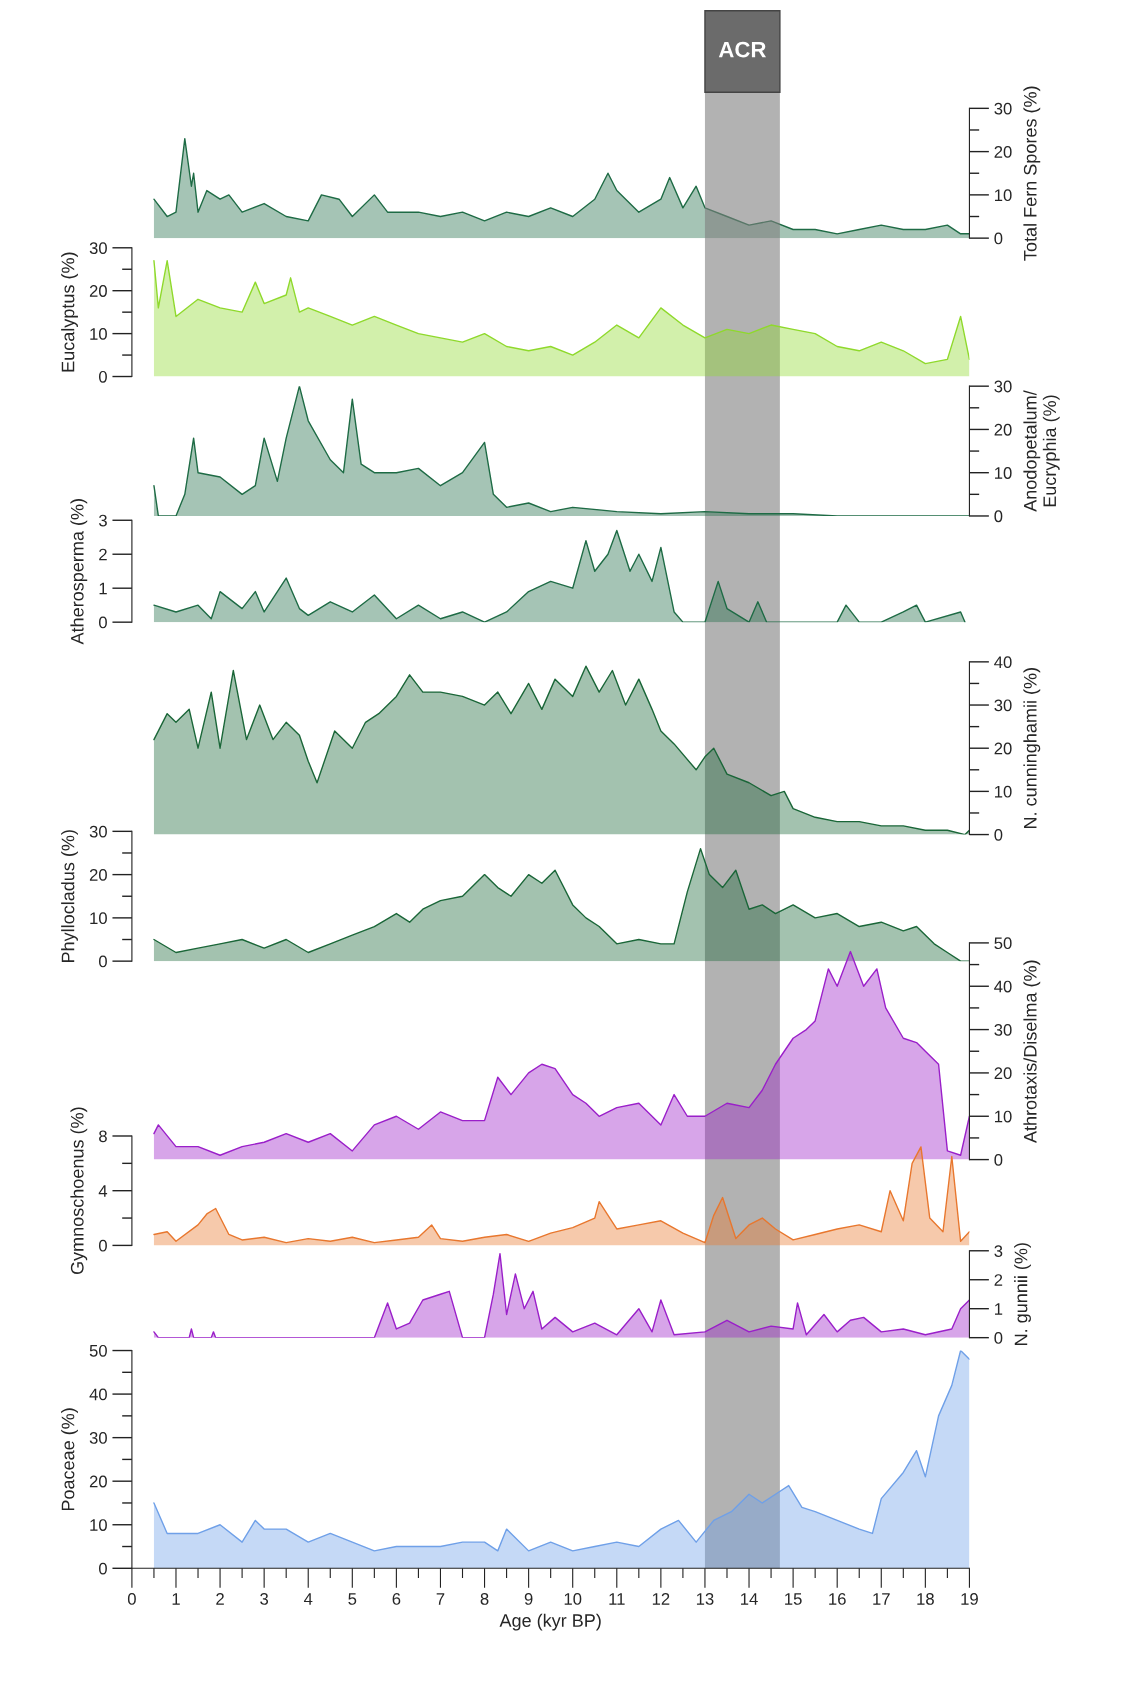 Image resolution: width=1126 pixels, height=1682 pixels. I want to click on y-axis-title: Poaceae (%), so click(69, 1459).